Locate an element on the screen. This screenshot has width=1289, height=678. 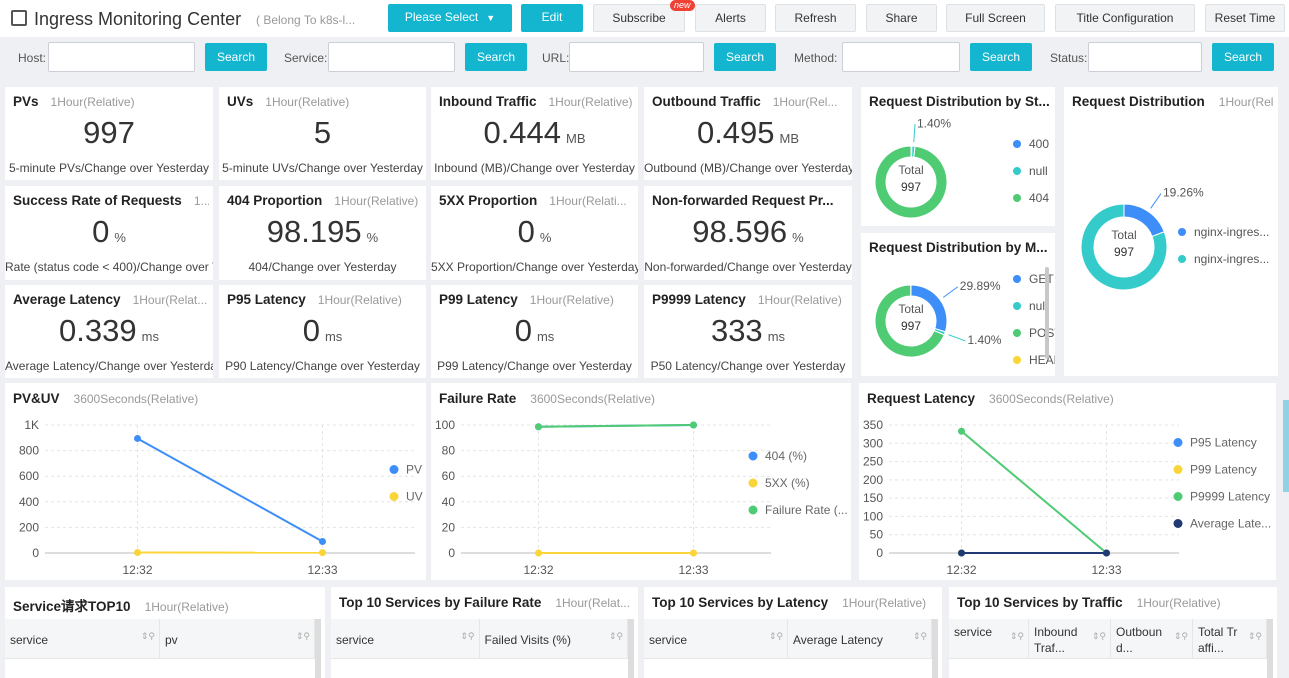
stat-caption: 5XX Proportion/Change over Yesterday is located at coordinates (534, 267).